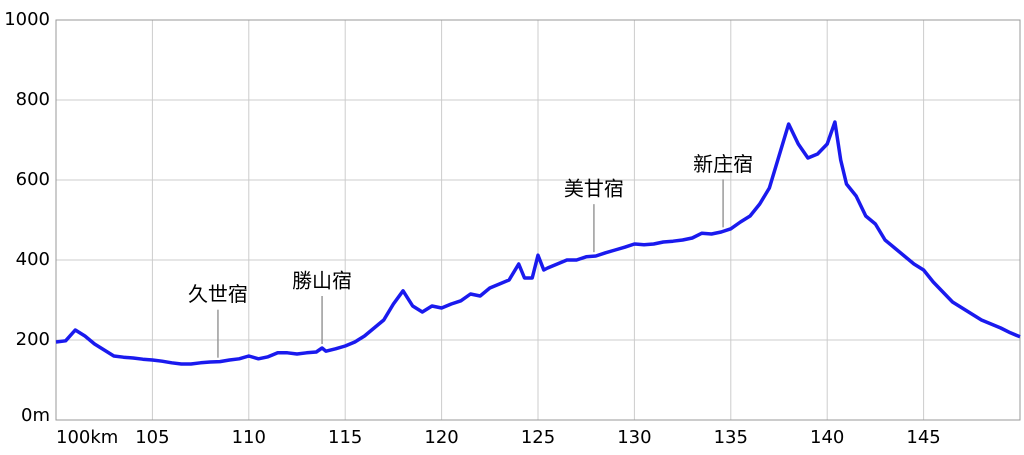 This screenshot has width=1024, height=455. I want to click on x-tick-label: 105, so click(152, 437).